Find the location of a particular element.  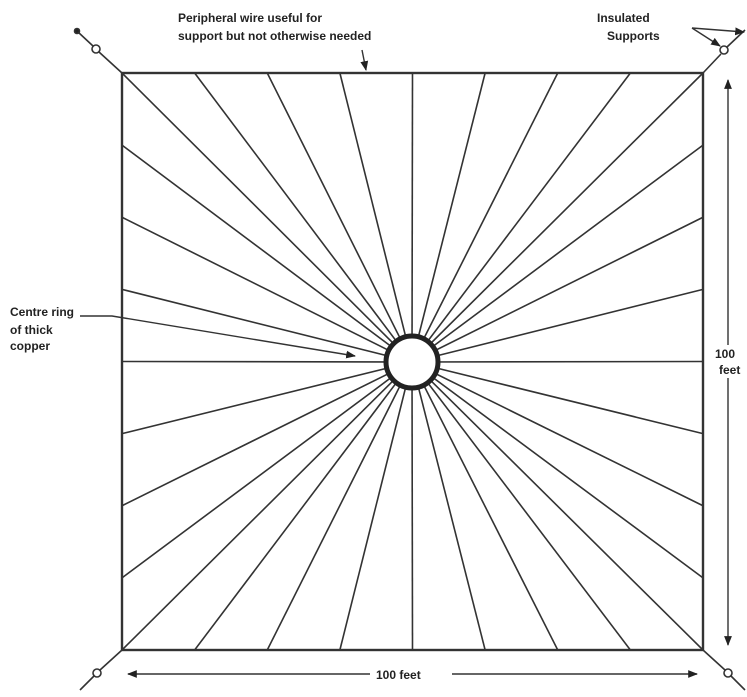

label: of thick is located at coordinates (31, 330).